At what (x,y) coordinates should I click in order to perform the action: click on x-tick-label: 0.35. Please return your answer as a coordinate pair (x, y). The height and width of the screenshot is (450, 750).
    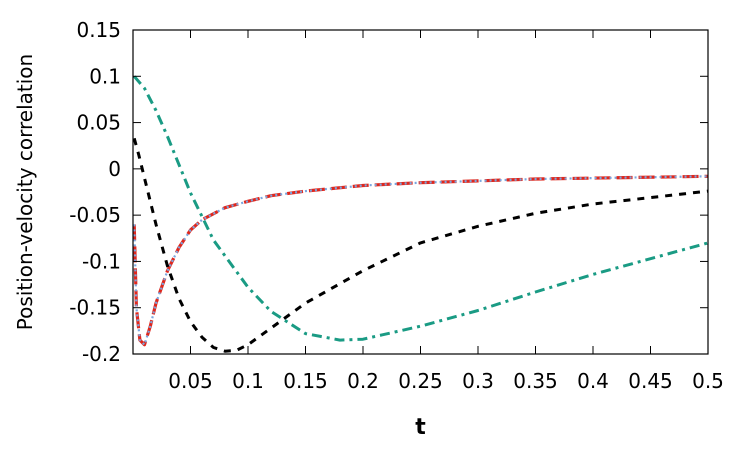
    Looking at the image, I should click on (535, 381).